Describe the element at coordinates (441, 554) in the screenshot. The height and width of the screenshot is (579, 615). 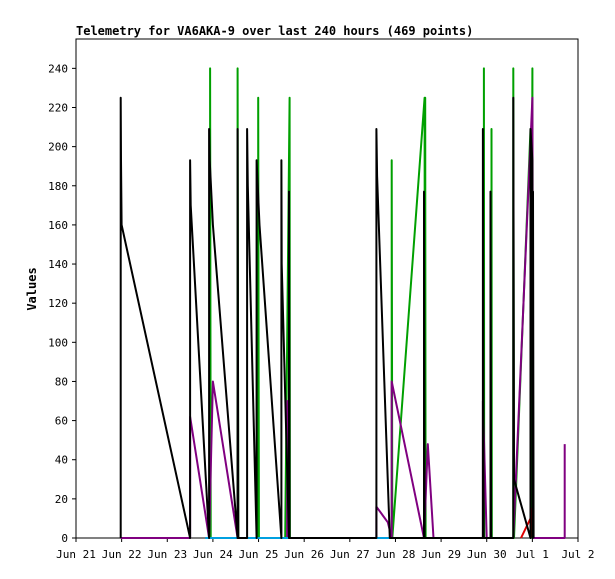
I see `x-tick-label: Jun 29` at that location.